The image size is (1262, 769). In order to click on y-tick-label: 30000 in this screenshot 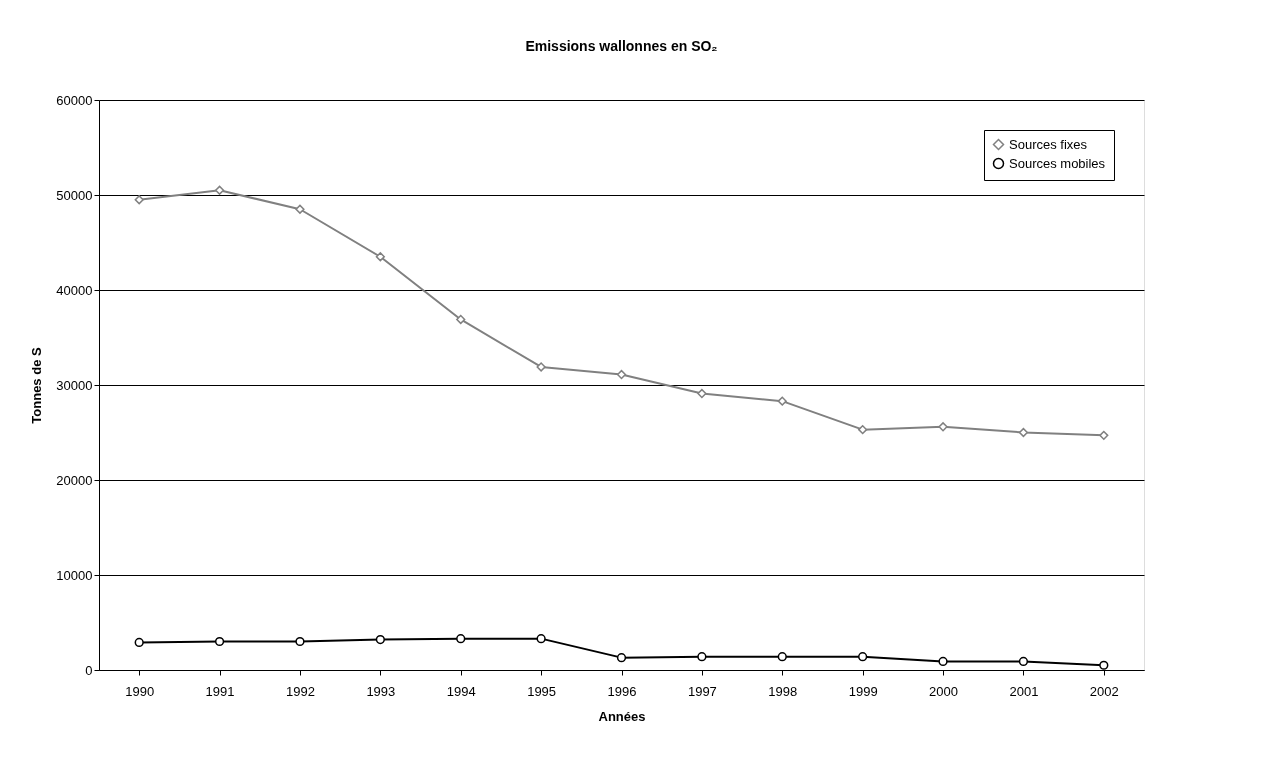, I will do `click(74, 385)`.